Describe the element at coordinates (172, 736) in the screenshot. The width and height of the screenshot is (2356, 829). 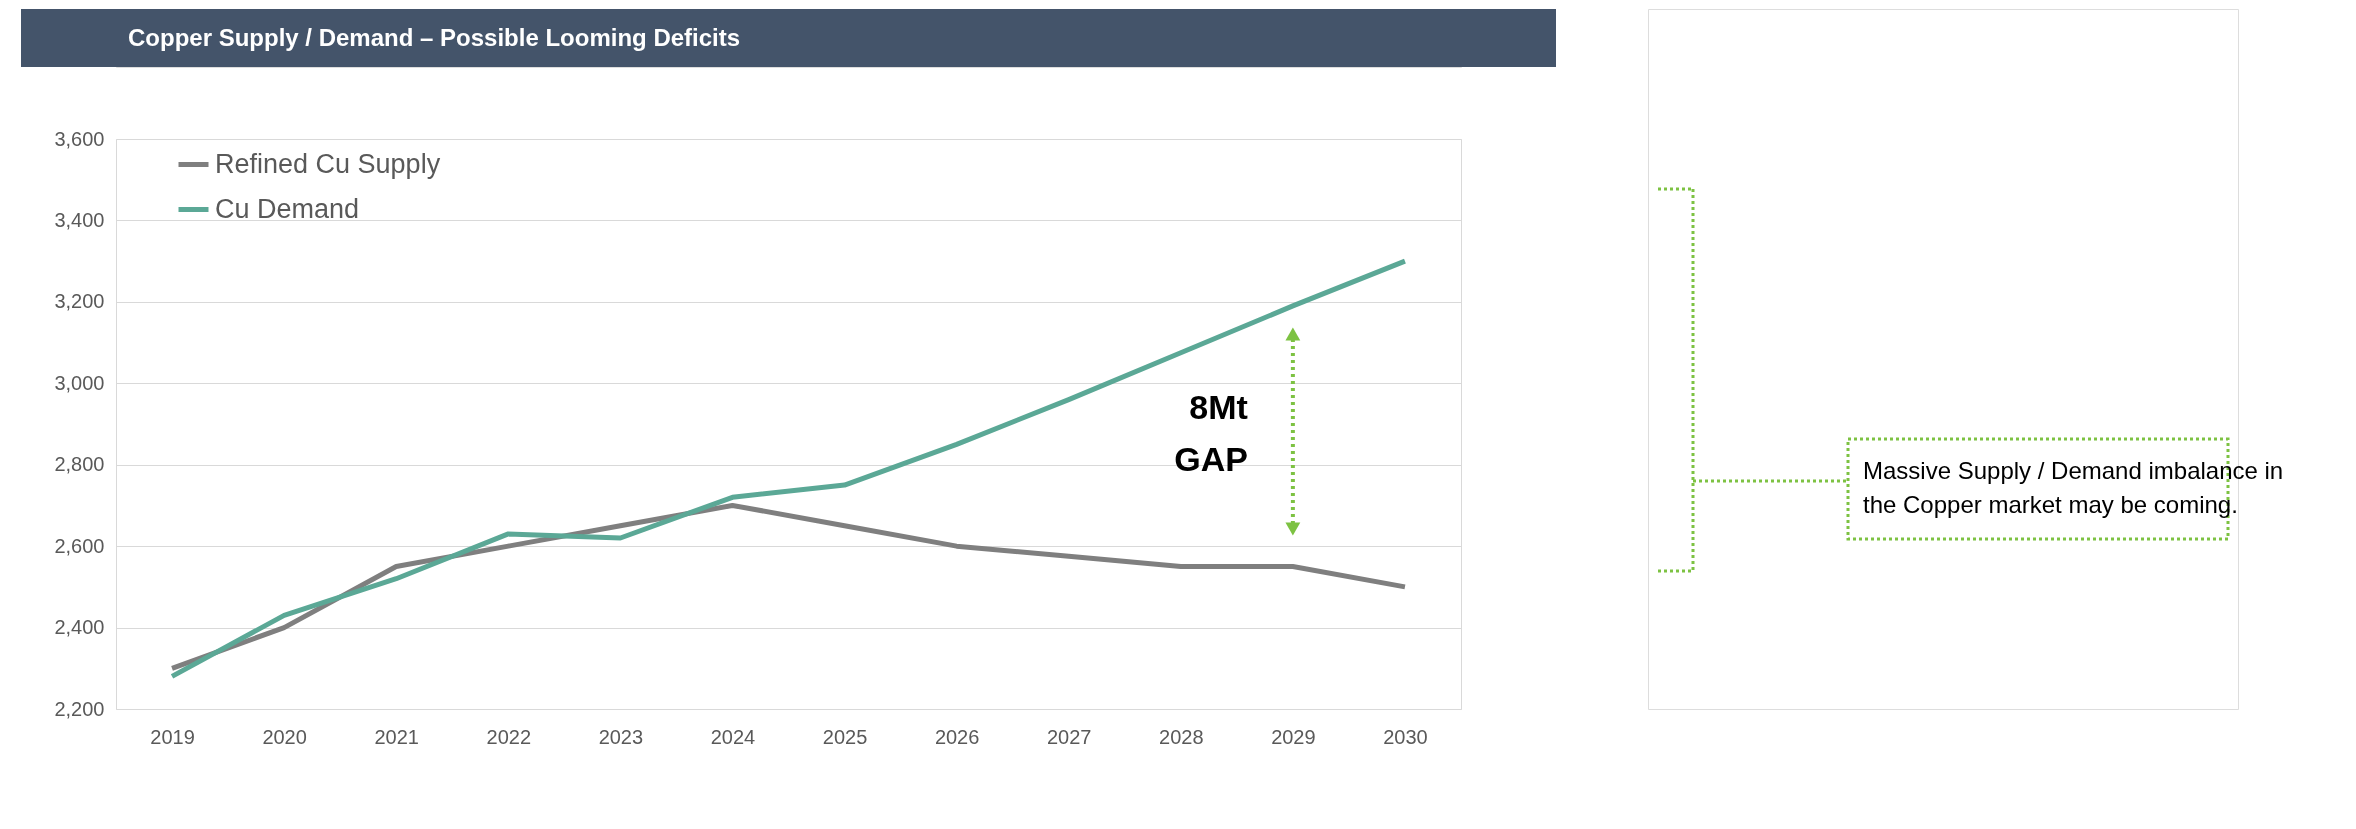
I see `x-tick-label: 2019` at that location.